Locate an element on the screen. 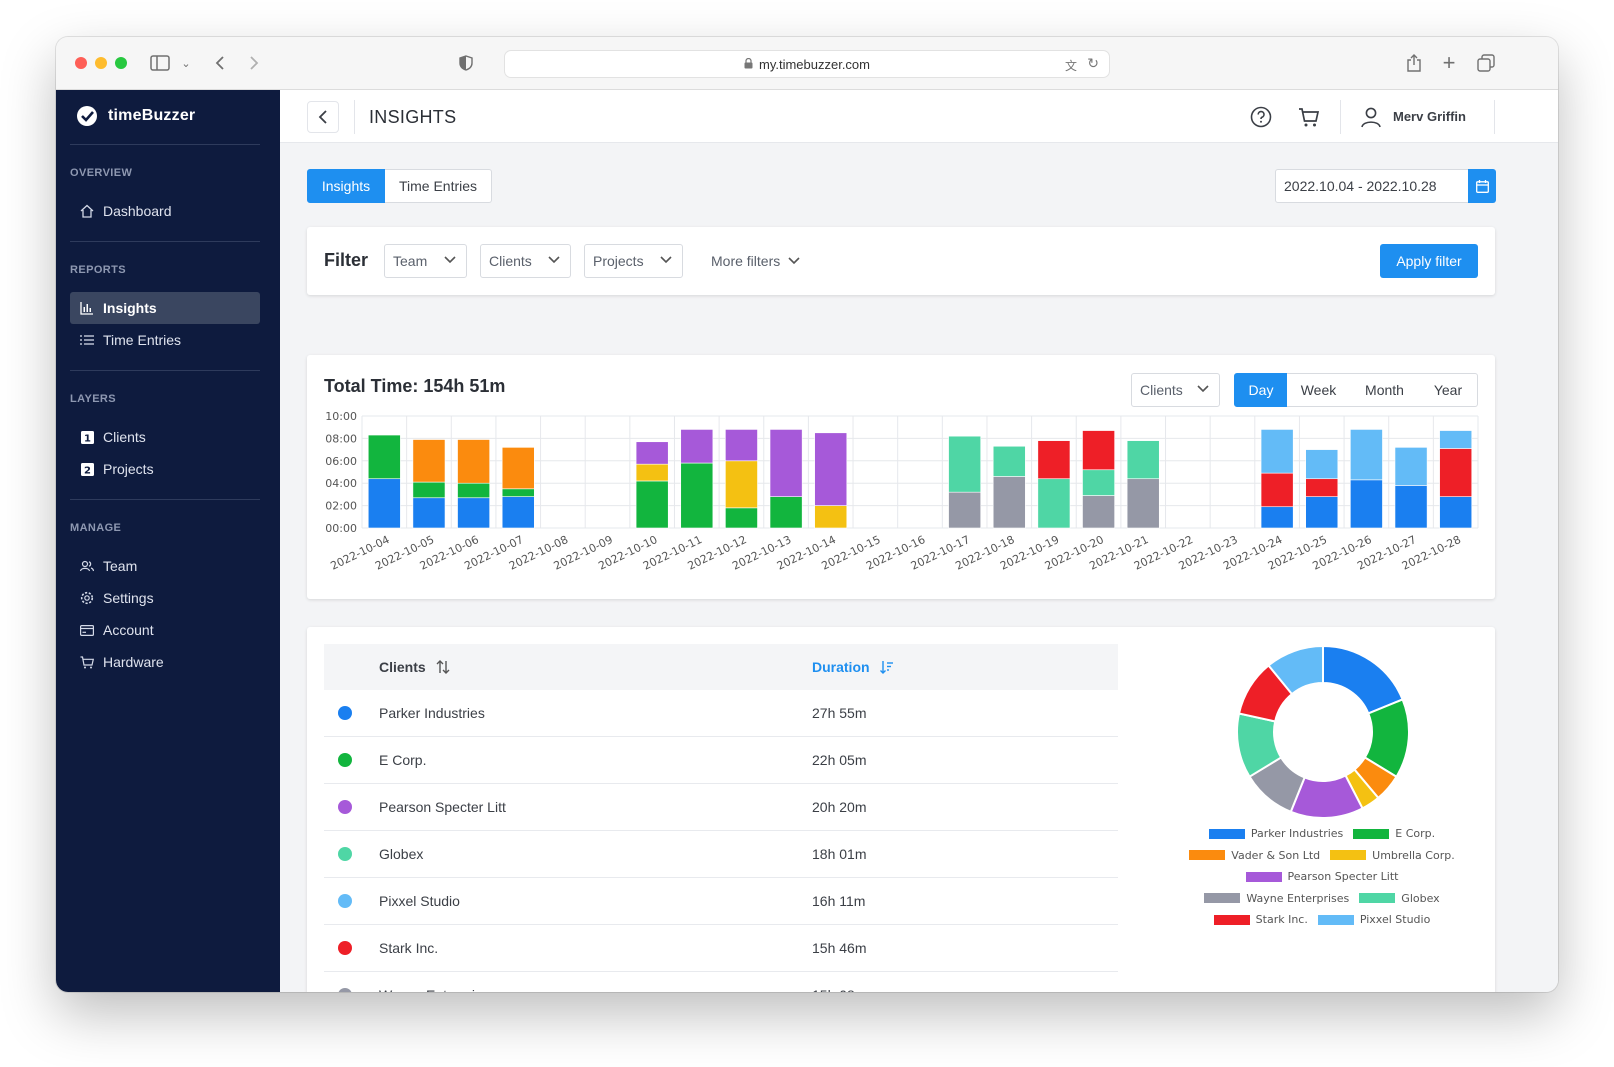  user-icon is located at coordinates (1371, 119).